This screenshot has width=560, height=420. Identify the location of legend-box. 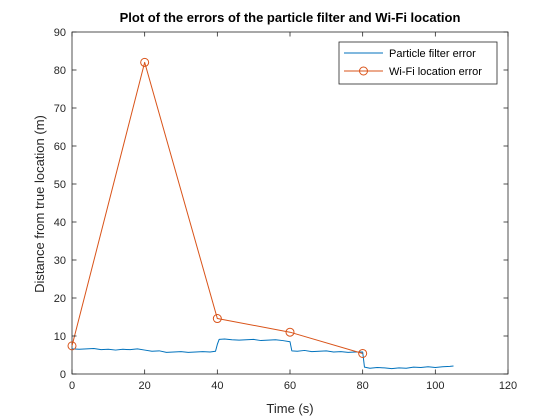
(418, 63).